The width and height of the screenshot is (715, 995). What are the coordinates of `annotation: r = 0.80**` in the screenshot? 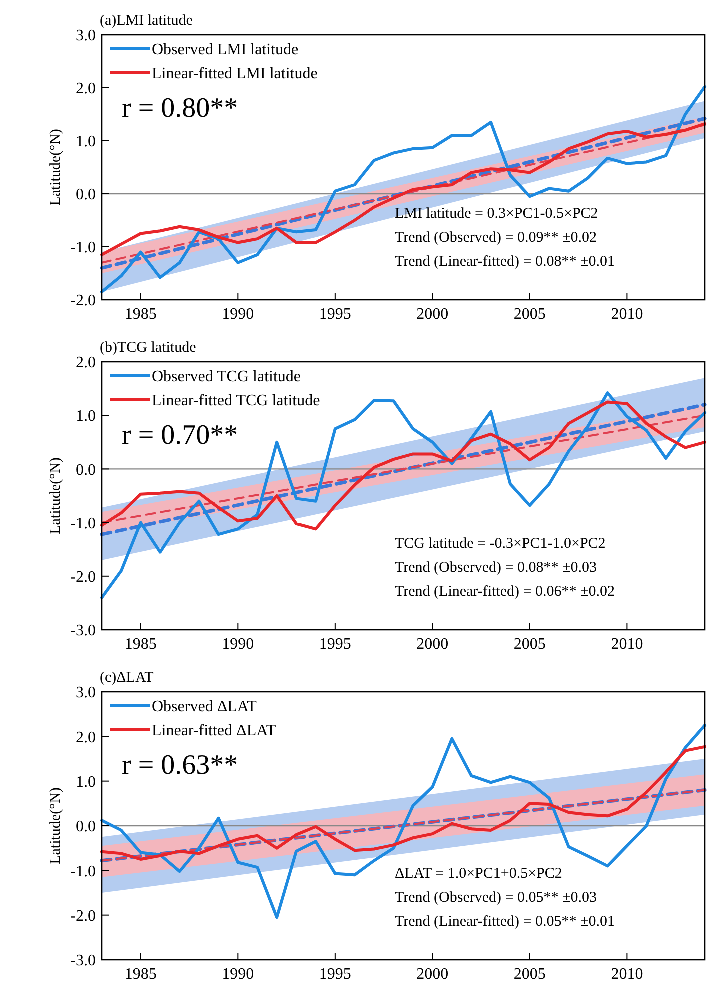 It's located at (180, 108).